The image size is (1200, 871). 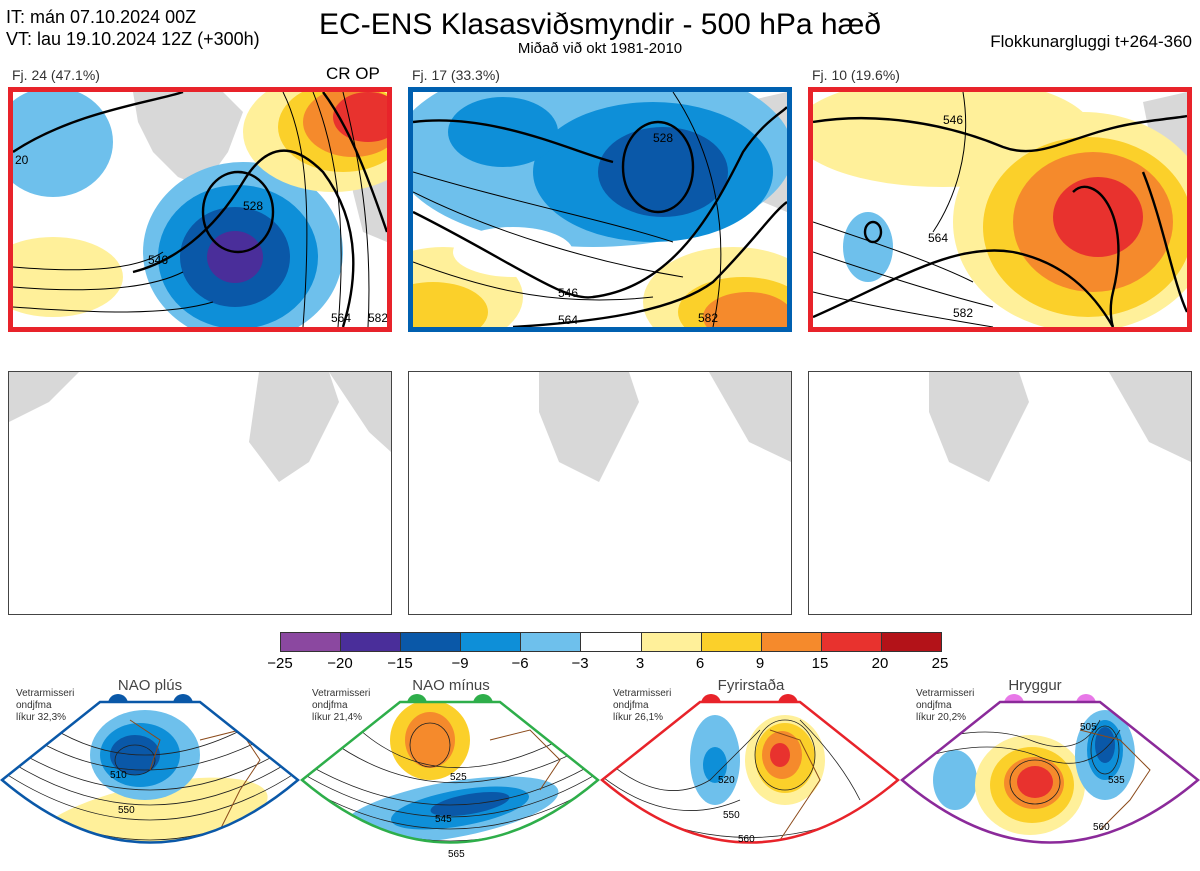 I want to click on colorbar-tick: 6, so click(x=700, y=663).